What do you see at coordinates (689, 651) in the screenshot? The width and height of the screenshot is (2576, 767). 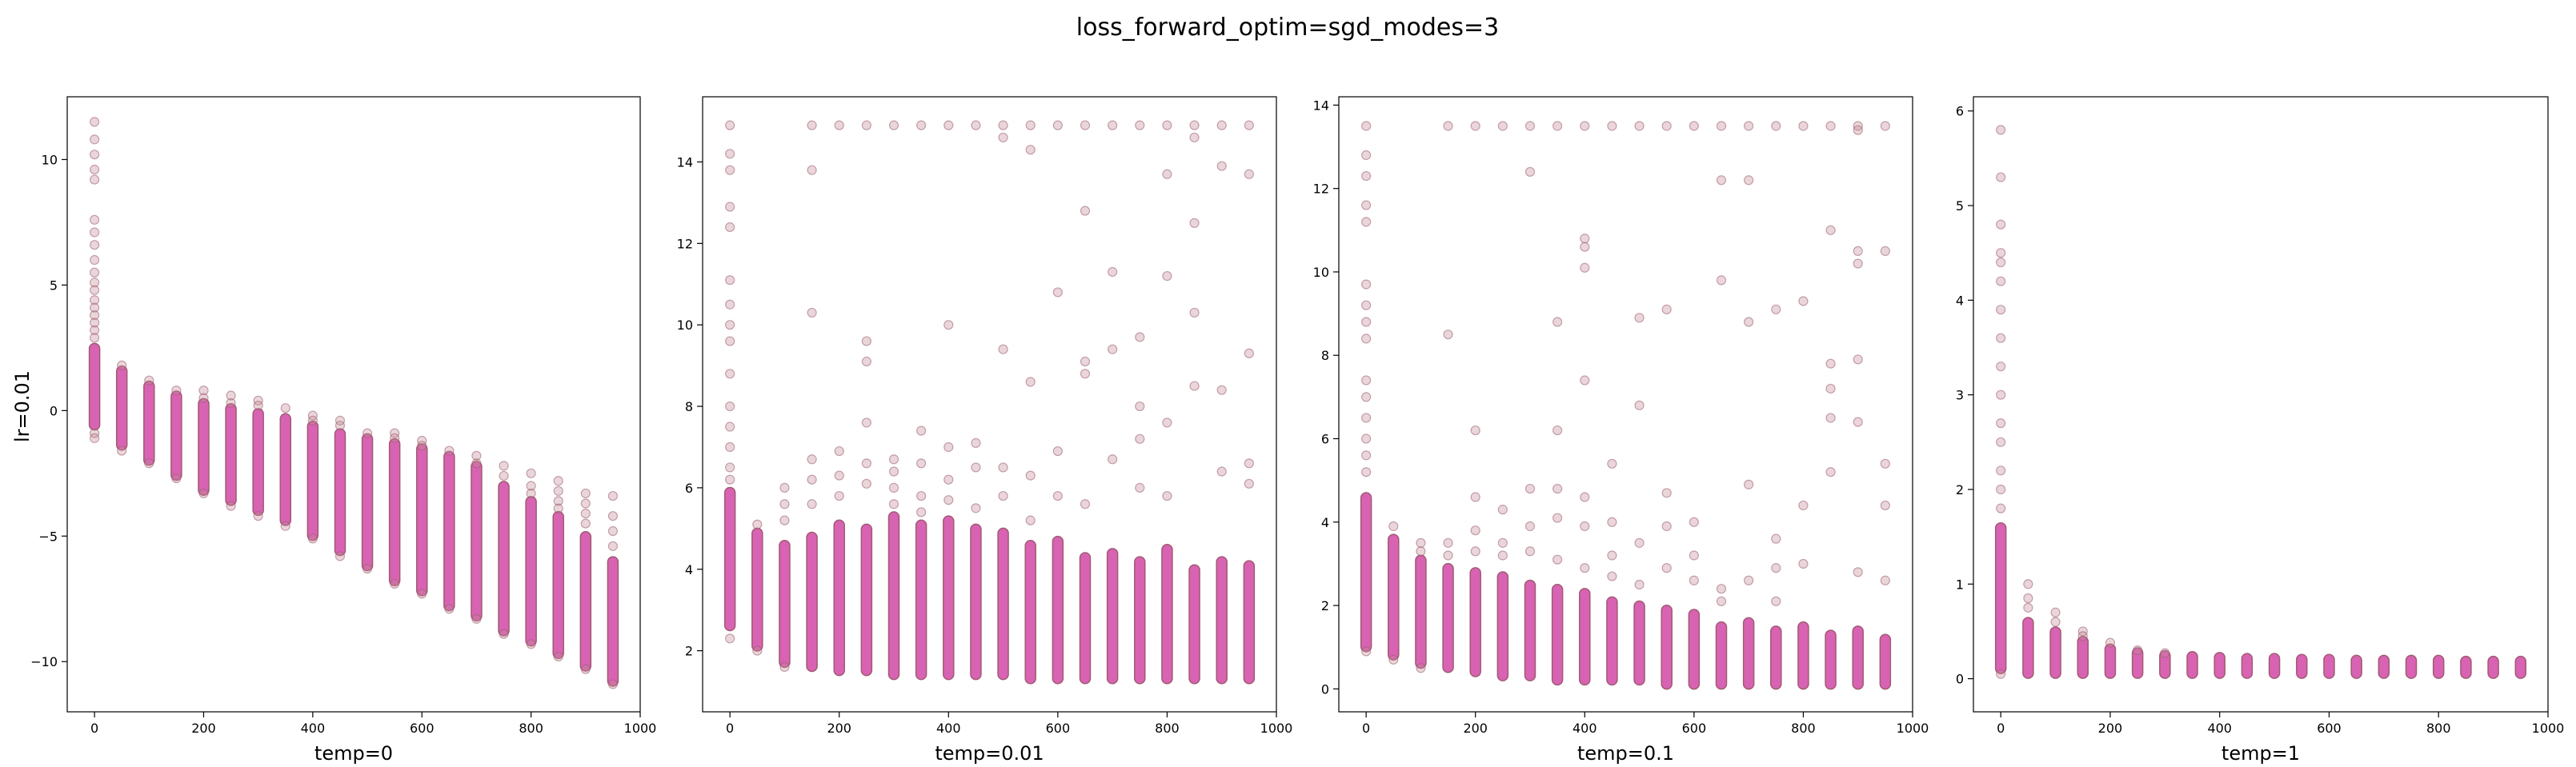 I see `y-tick-label: 2` at bounding box center [689, 651].